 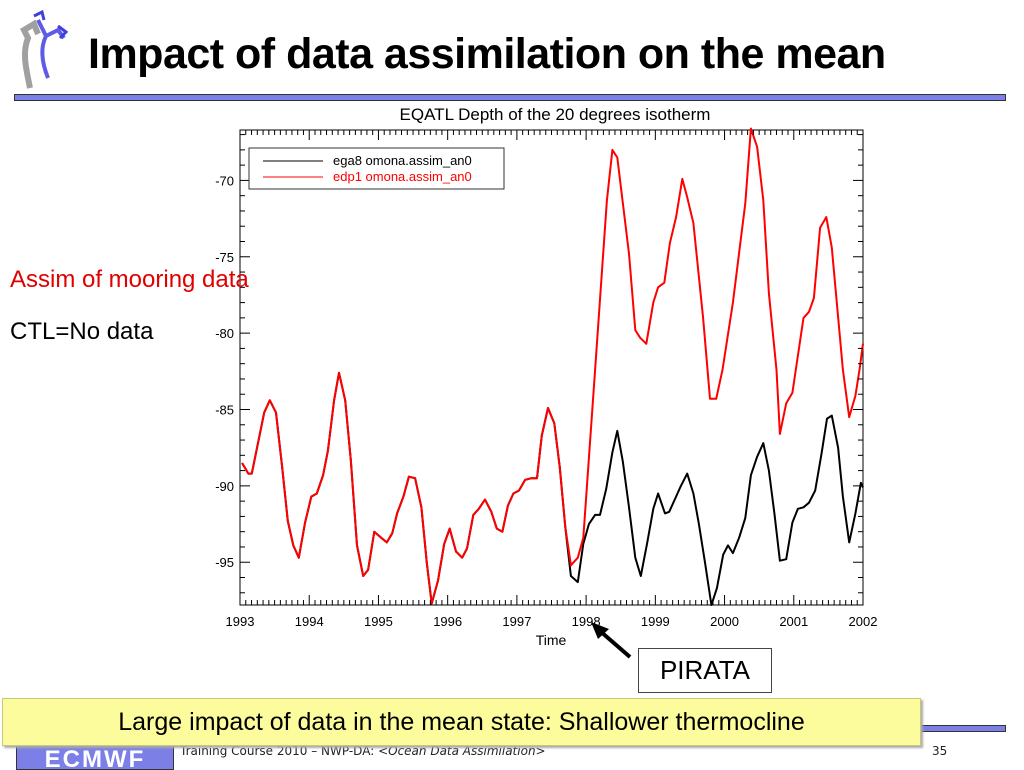 I want to click on y-tick-label: -70, so click(x=224, y=180).